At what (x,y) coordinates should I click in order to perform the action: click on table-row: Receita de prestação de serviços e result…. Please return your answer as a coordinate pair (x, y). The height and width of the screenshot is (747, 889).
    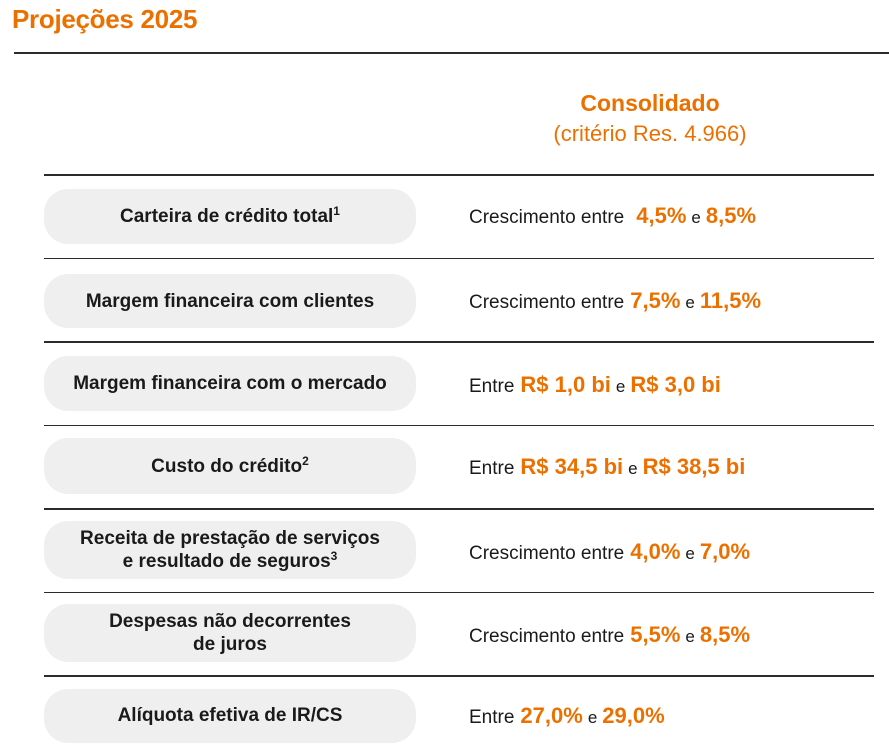
    Looking at the image, I should click on (459, 551).